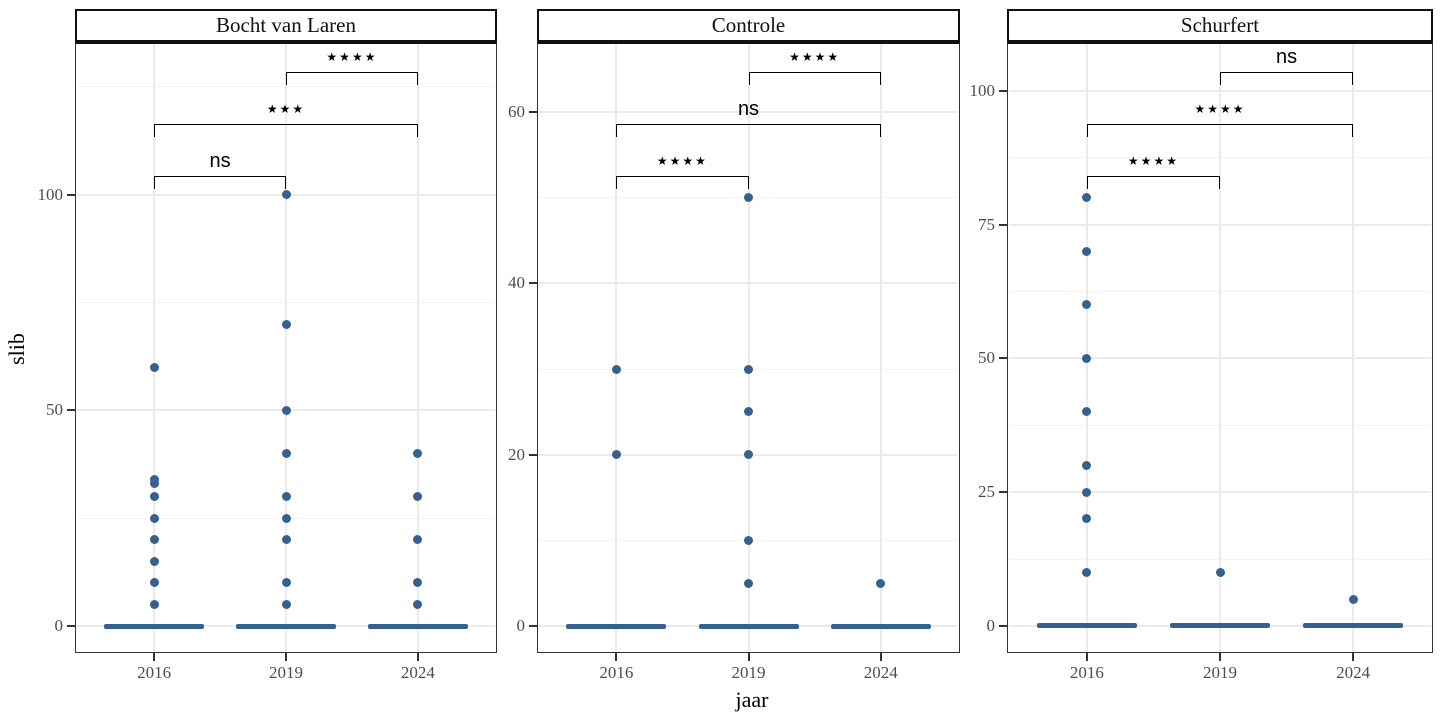 This screenshot has width=1440, height=720. I want to click on y-tick-label: 25, so click(986, 492).